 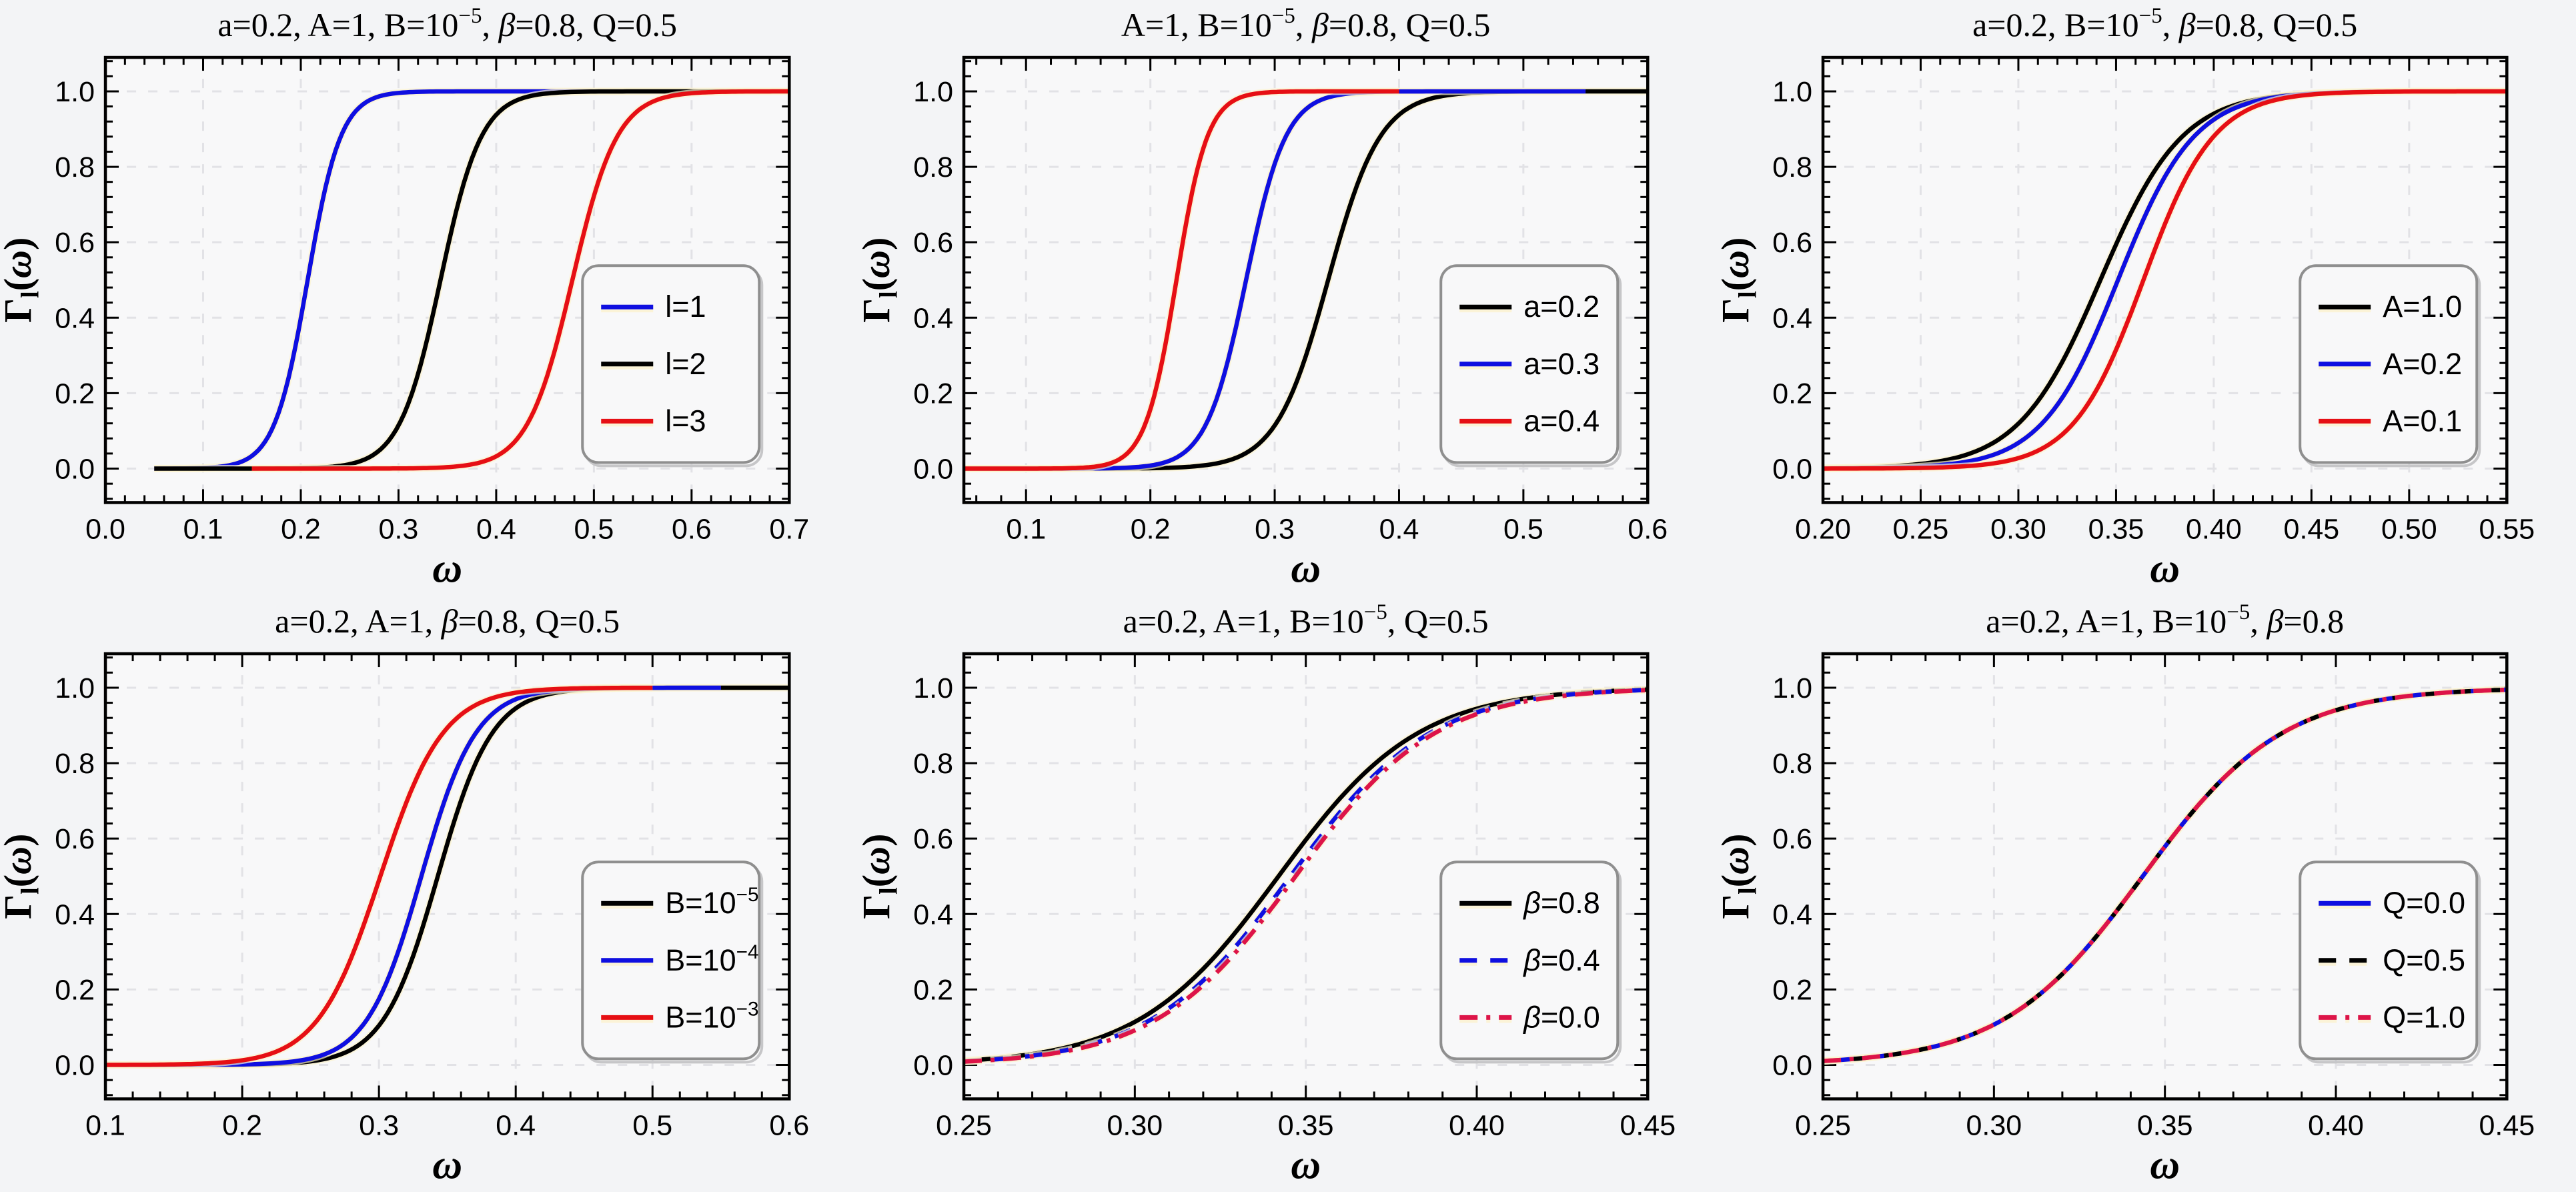 What do you see at coordinates (1562, 960) in the screenshot?
I see `legend-item-label: β=0.4` at bounding box center [1562, 960].